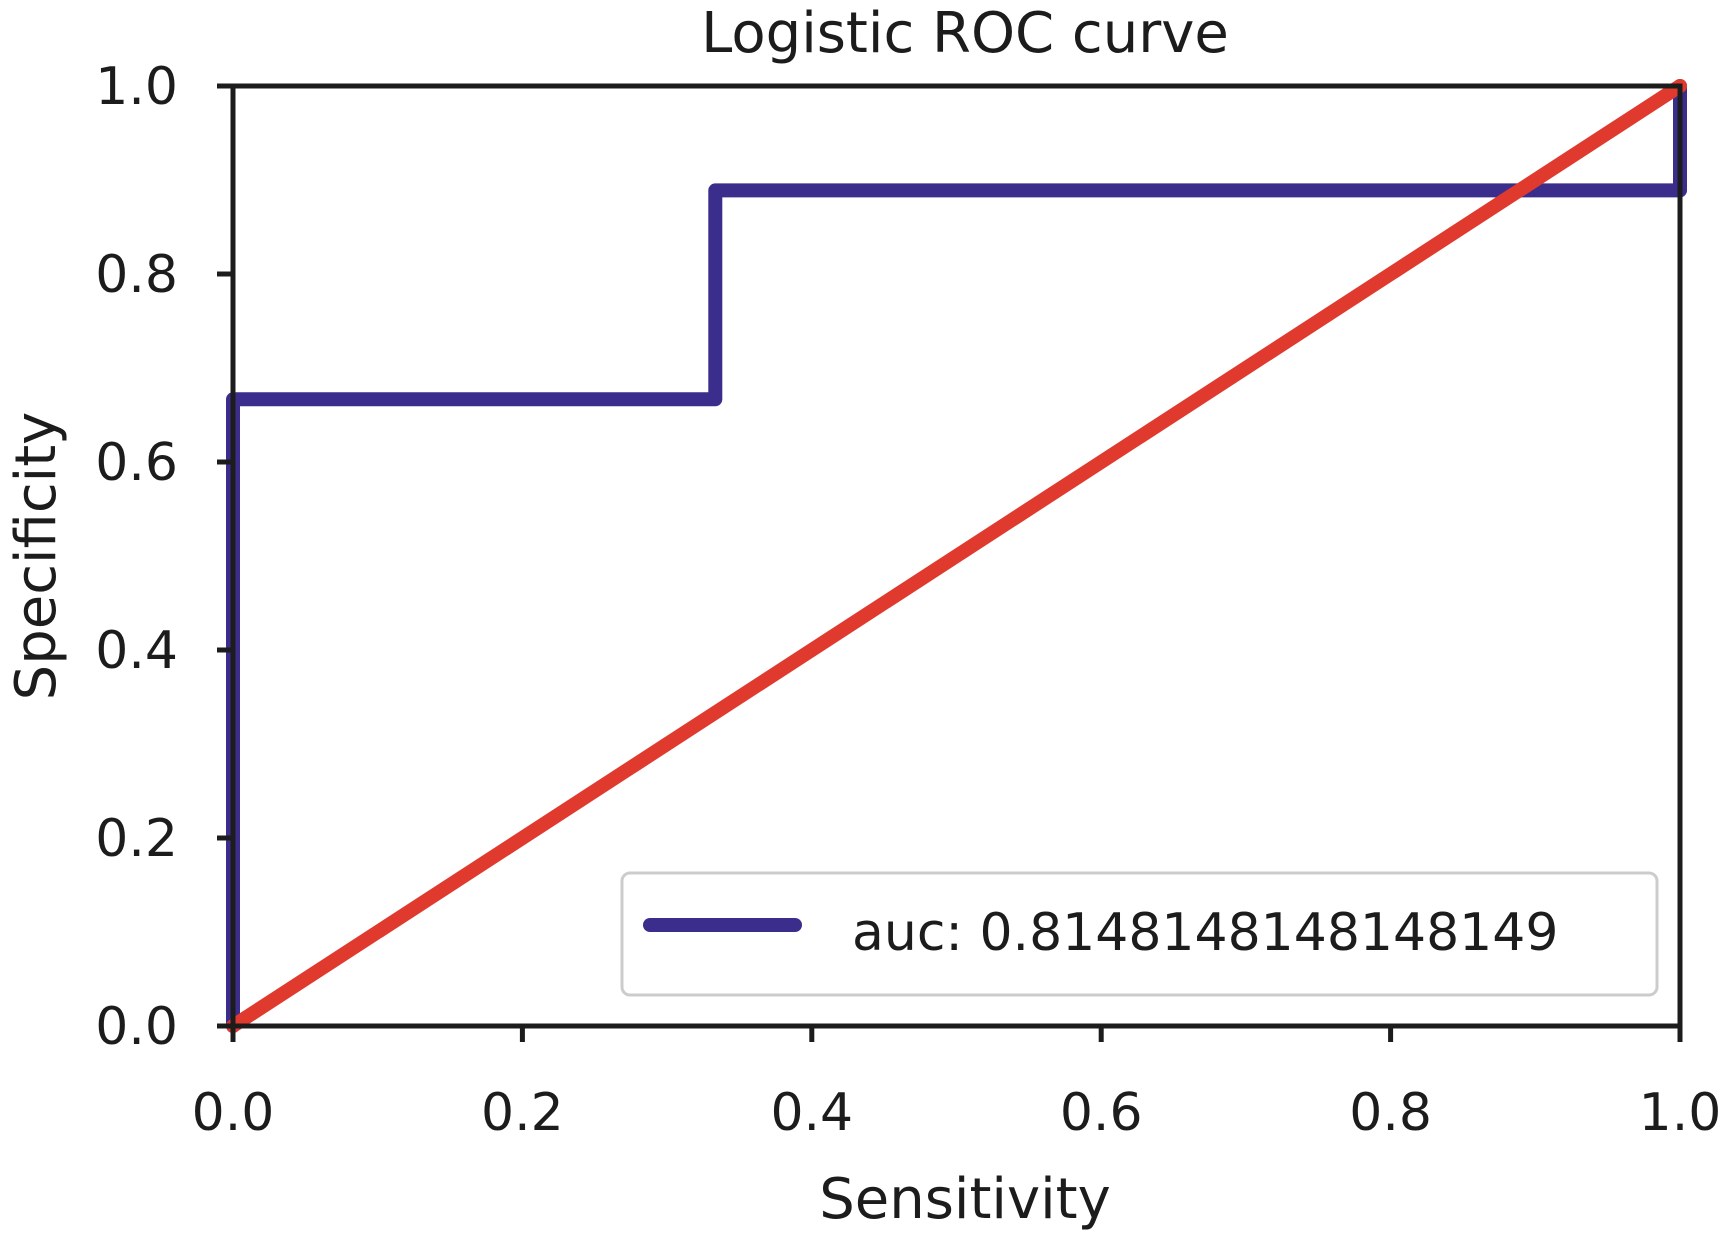 Image resolution: width=1725 pixels, height=1235 pixels. Describe the element at coordinates (1205, 933) in the screenshot. I see `legend-label: auc: 0.8148148148148149` at that location.